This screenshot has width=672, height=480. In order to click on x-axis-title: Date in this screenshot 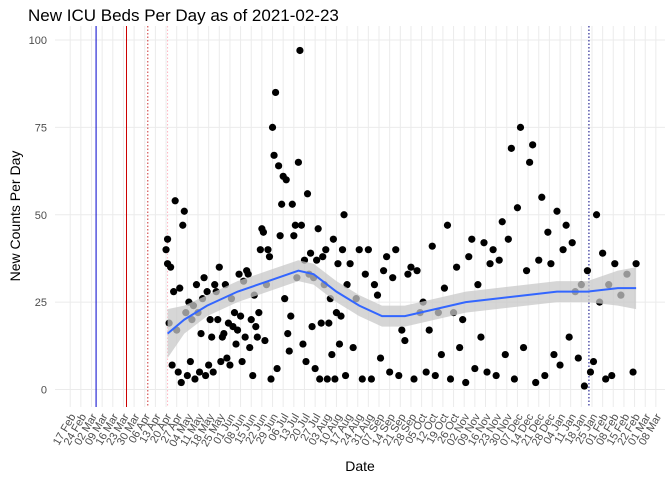, I will do `click(360, 466)`.